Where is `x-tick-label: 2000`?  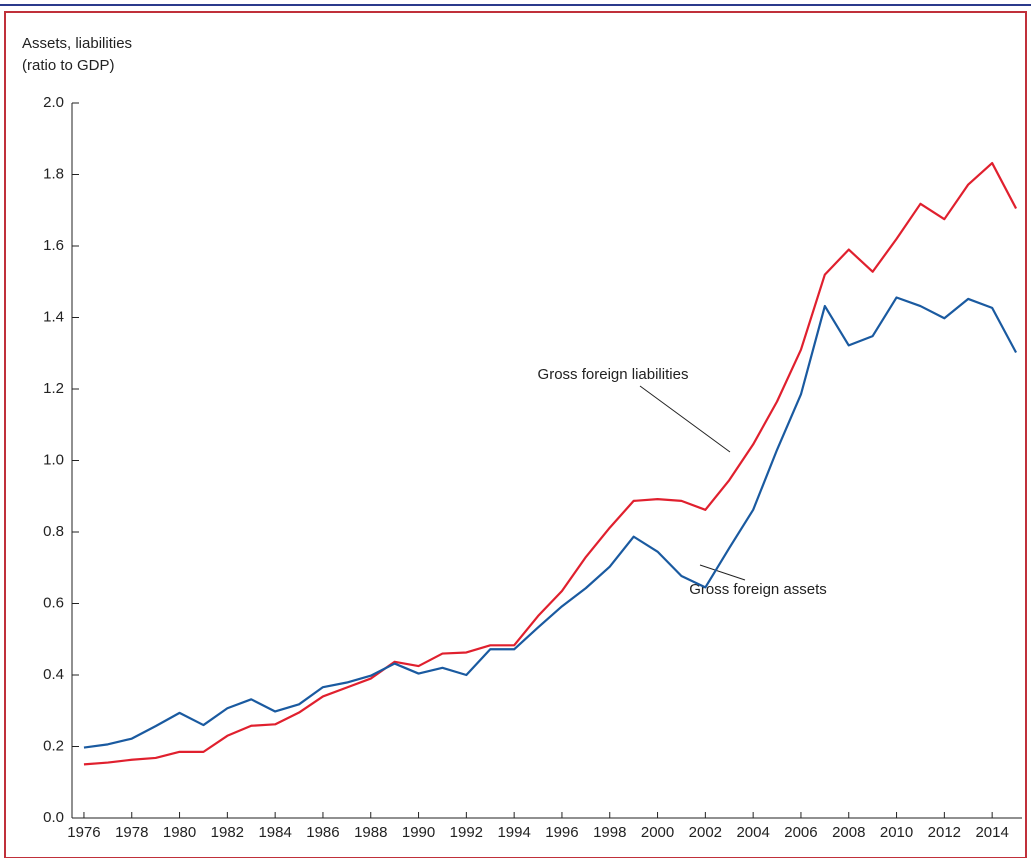 x-tick-label: 2000 is located at coordinates (657, 832).